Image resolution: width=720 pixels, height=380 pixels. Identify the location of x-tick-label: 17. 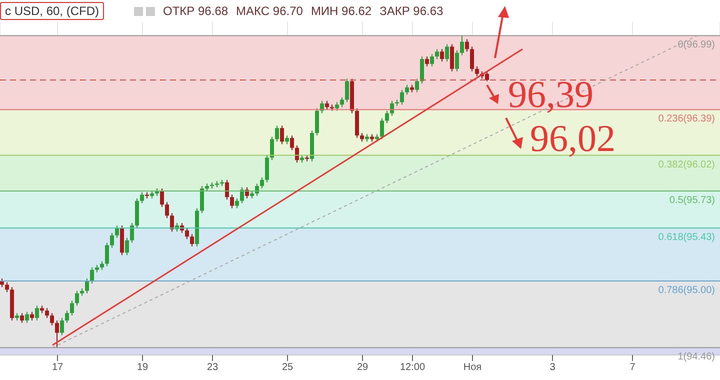
(58, 368).